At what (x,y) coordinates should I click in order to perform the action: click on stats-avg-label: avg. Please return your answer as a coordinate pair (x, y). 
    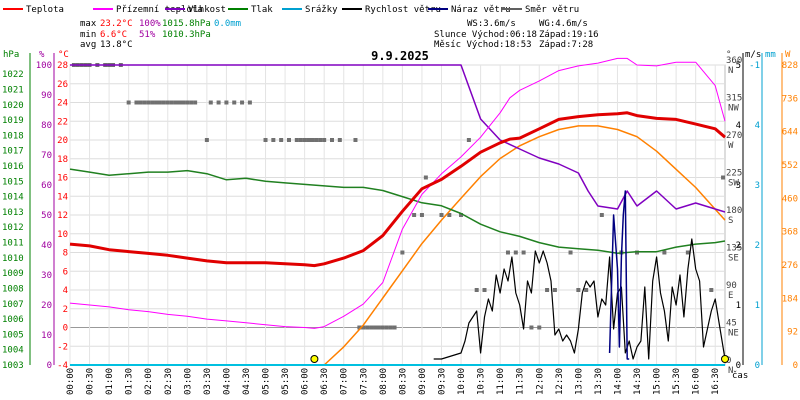
    Looking at the image, I should click on (88, 45).